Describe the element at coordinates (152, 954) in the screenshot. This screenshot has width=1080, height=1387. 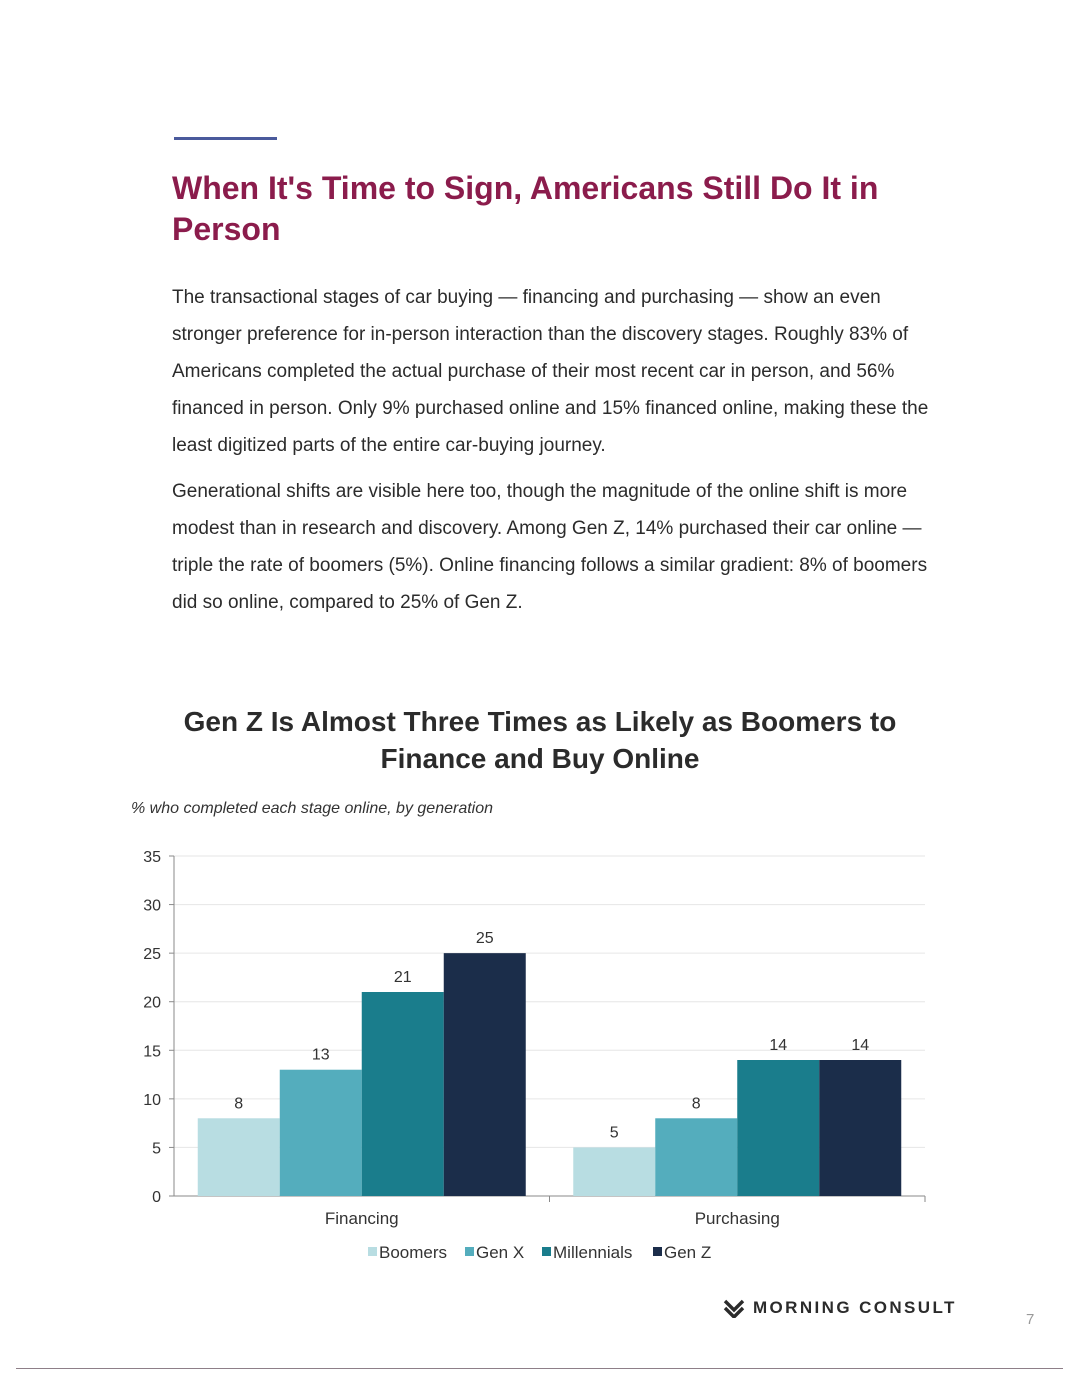
I see `y-tick-label: 25` at that location.